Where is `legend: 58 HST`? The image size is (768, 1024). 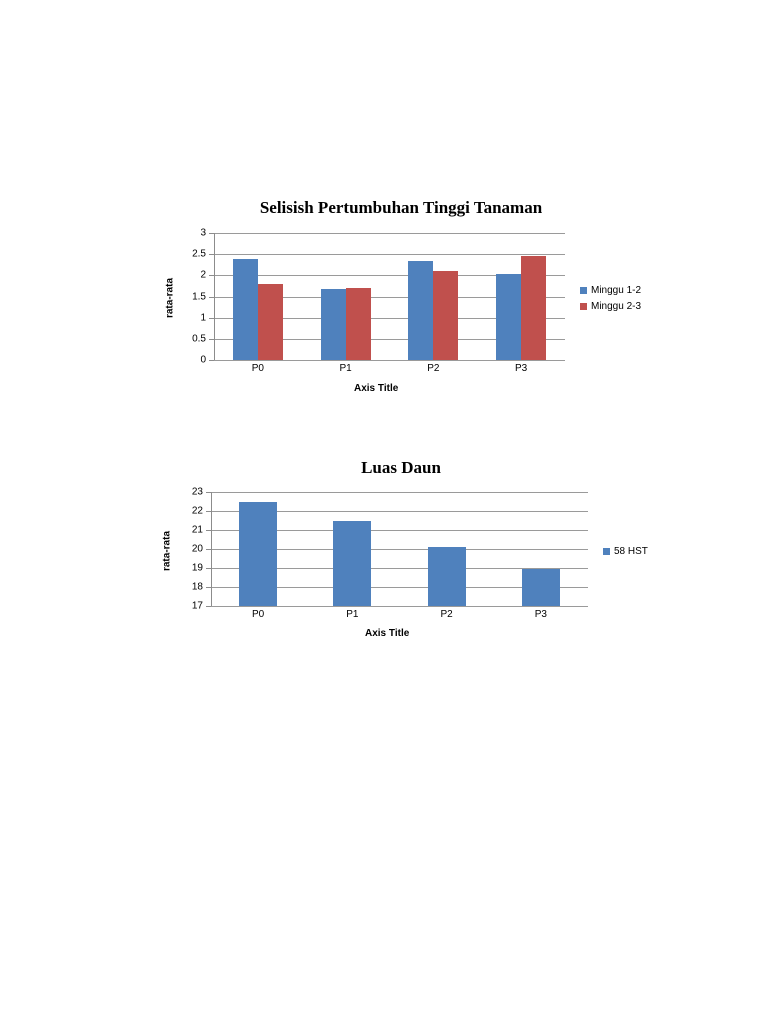 legend: 58 HST is located at coordinates (625, 551).